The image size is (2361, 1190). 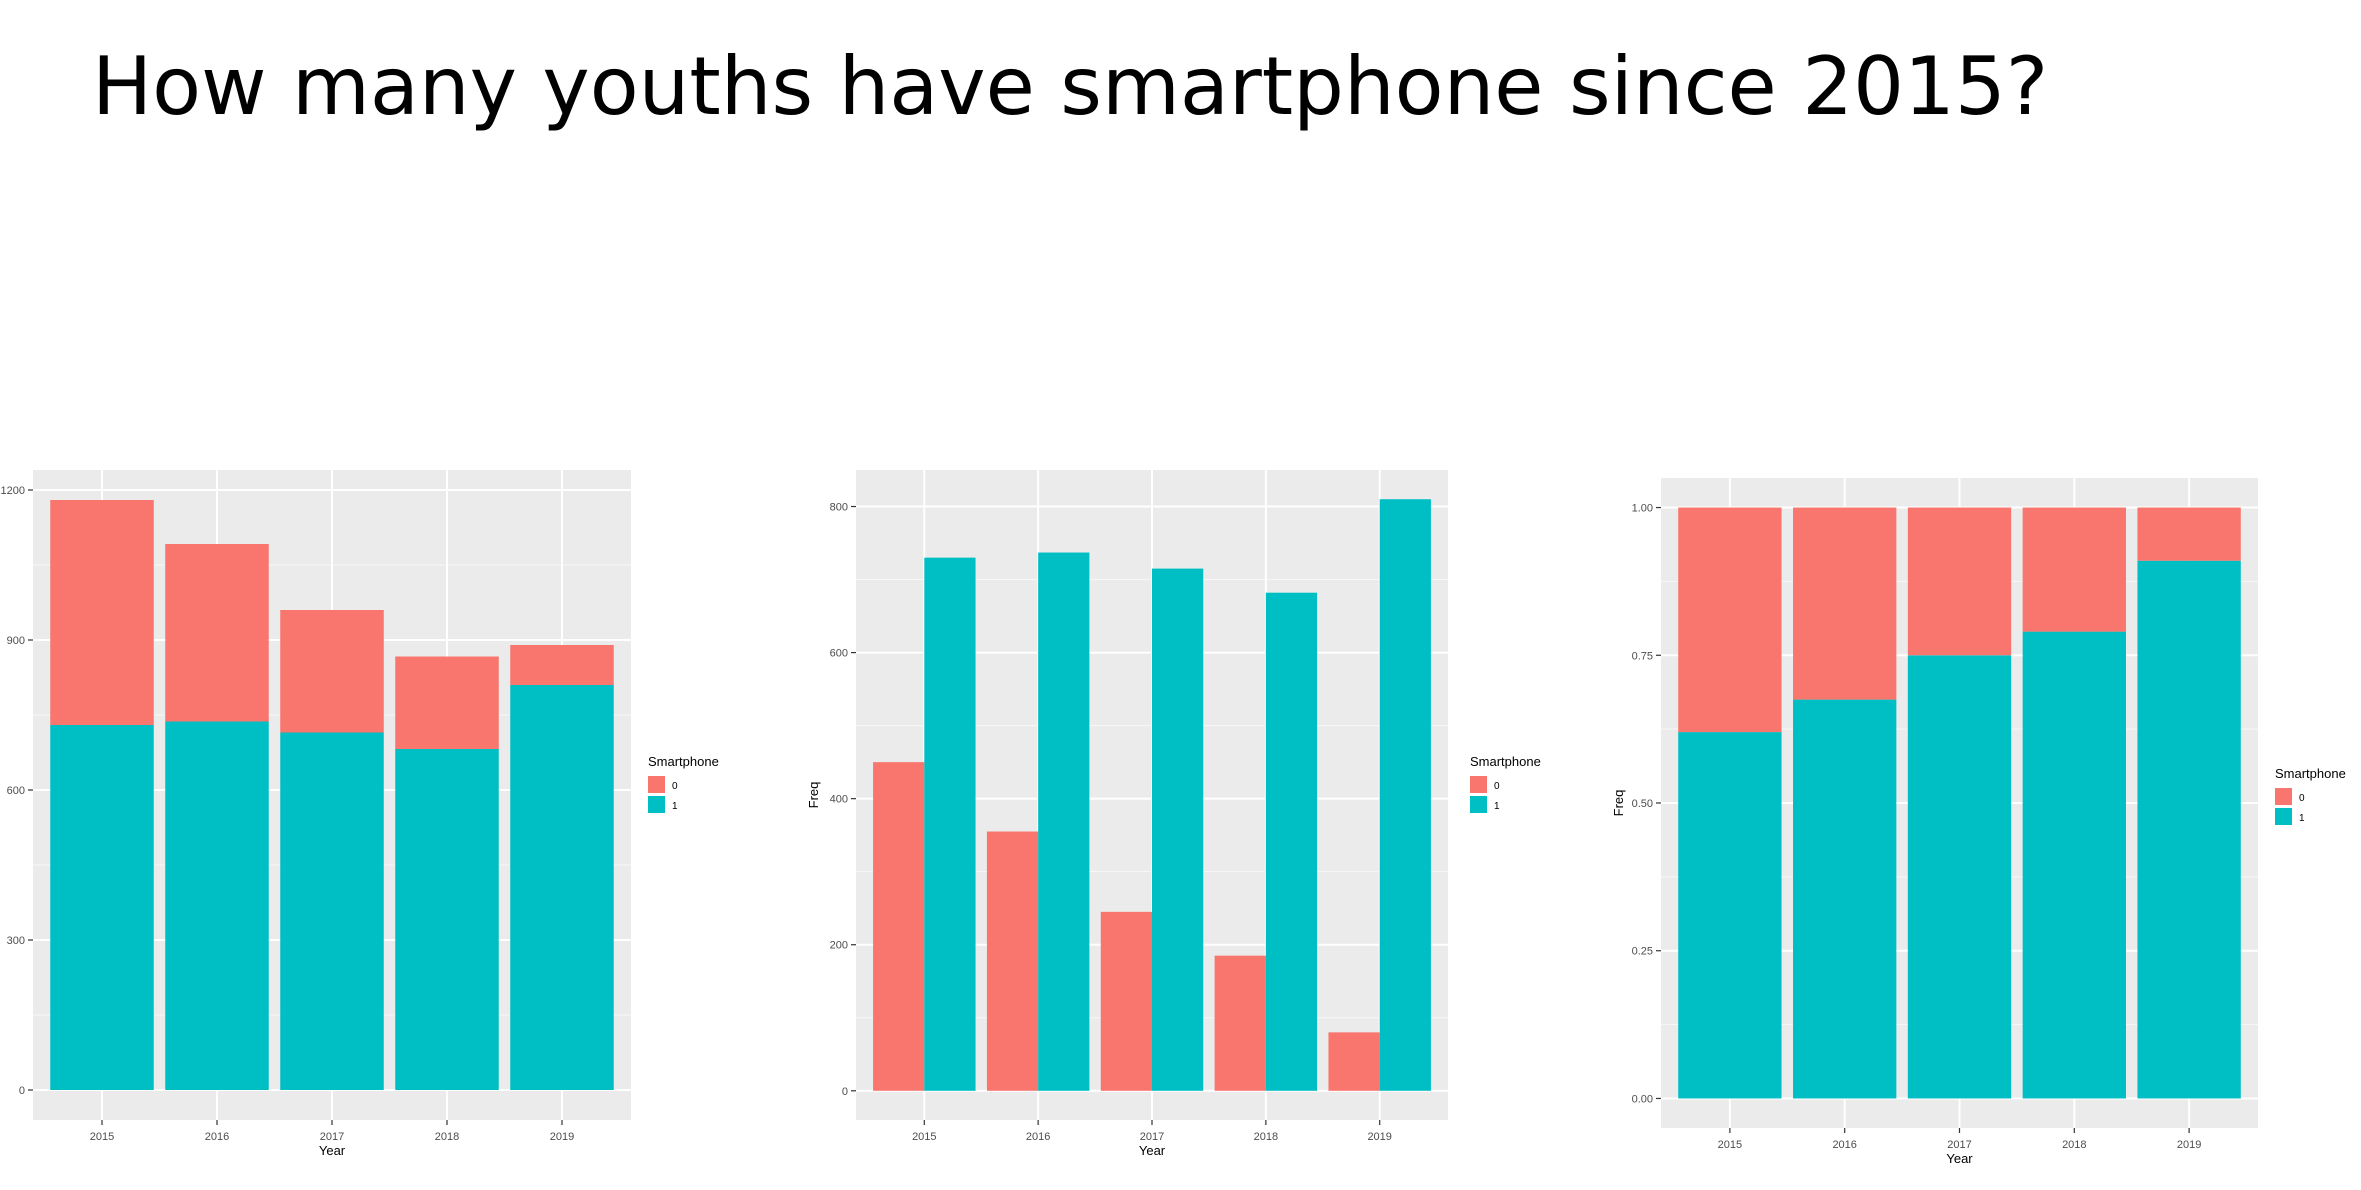 I want to click on y-tick-label: 300, so click(x=16, y=941).